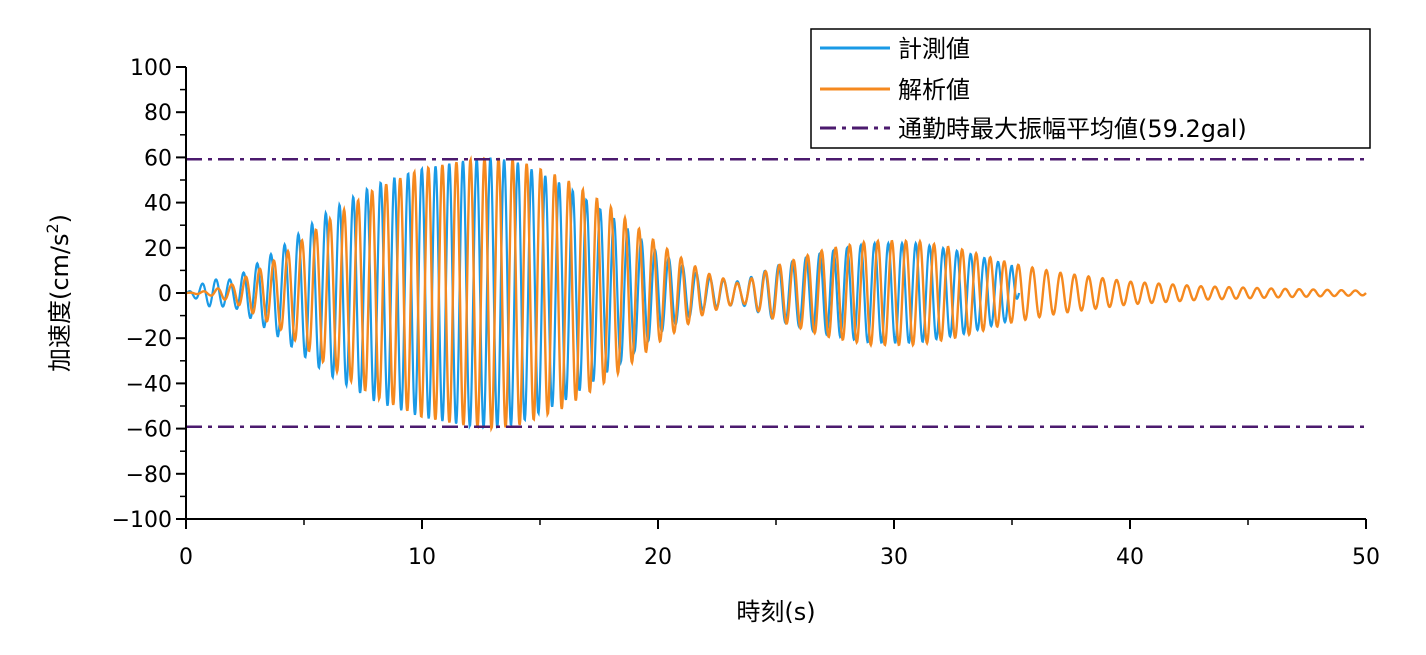  I want to click on legend-box, so click(1090, 88).